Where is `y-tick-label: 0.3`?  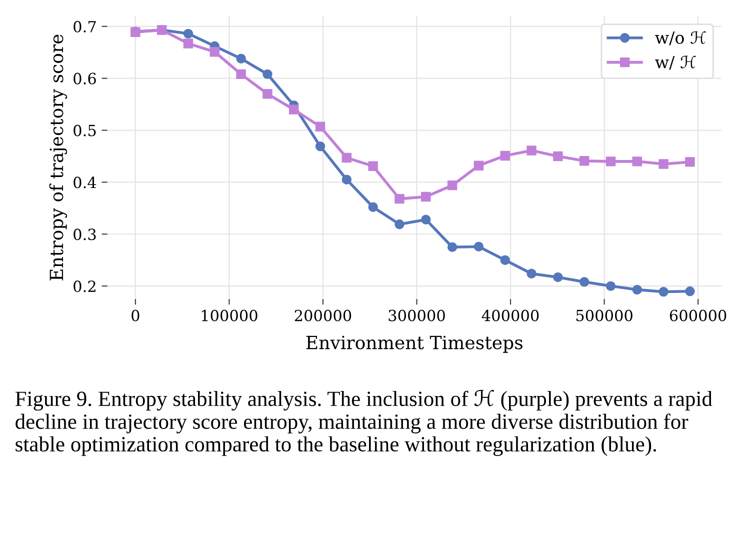 y-tick-label: 0.3 is located at coordinates (85, 234).